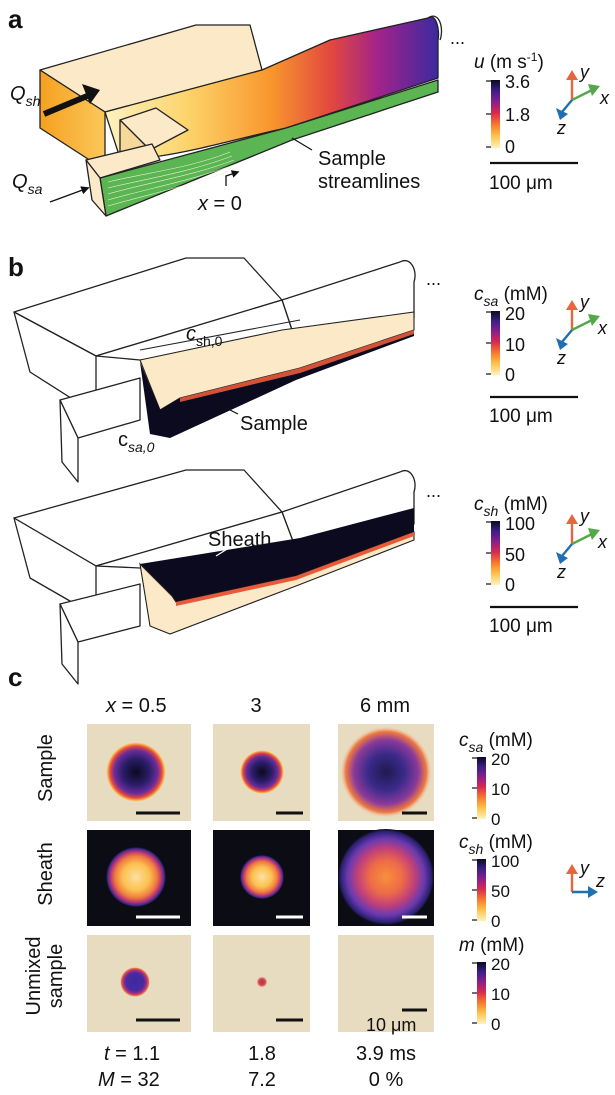 The height and width of the screenshot is (1095, 615). Describe the element at coordinates (510, 585) in the screenshot. I see `panel-b-bottom-colorbar-tick-min: 0` at that location.